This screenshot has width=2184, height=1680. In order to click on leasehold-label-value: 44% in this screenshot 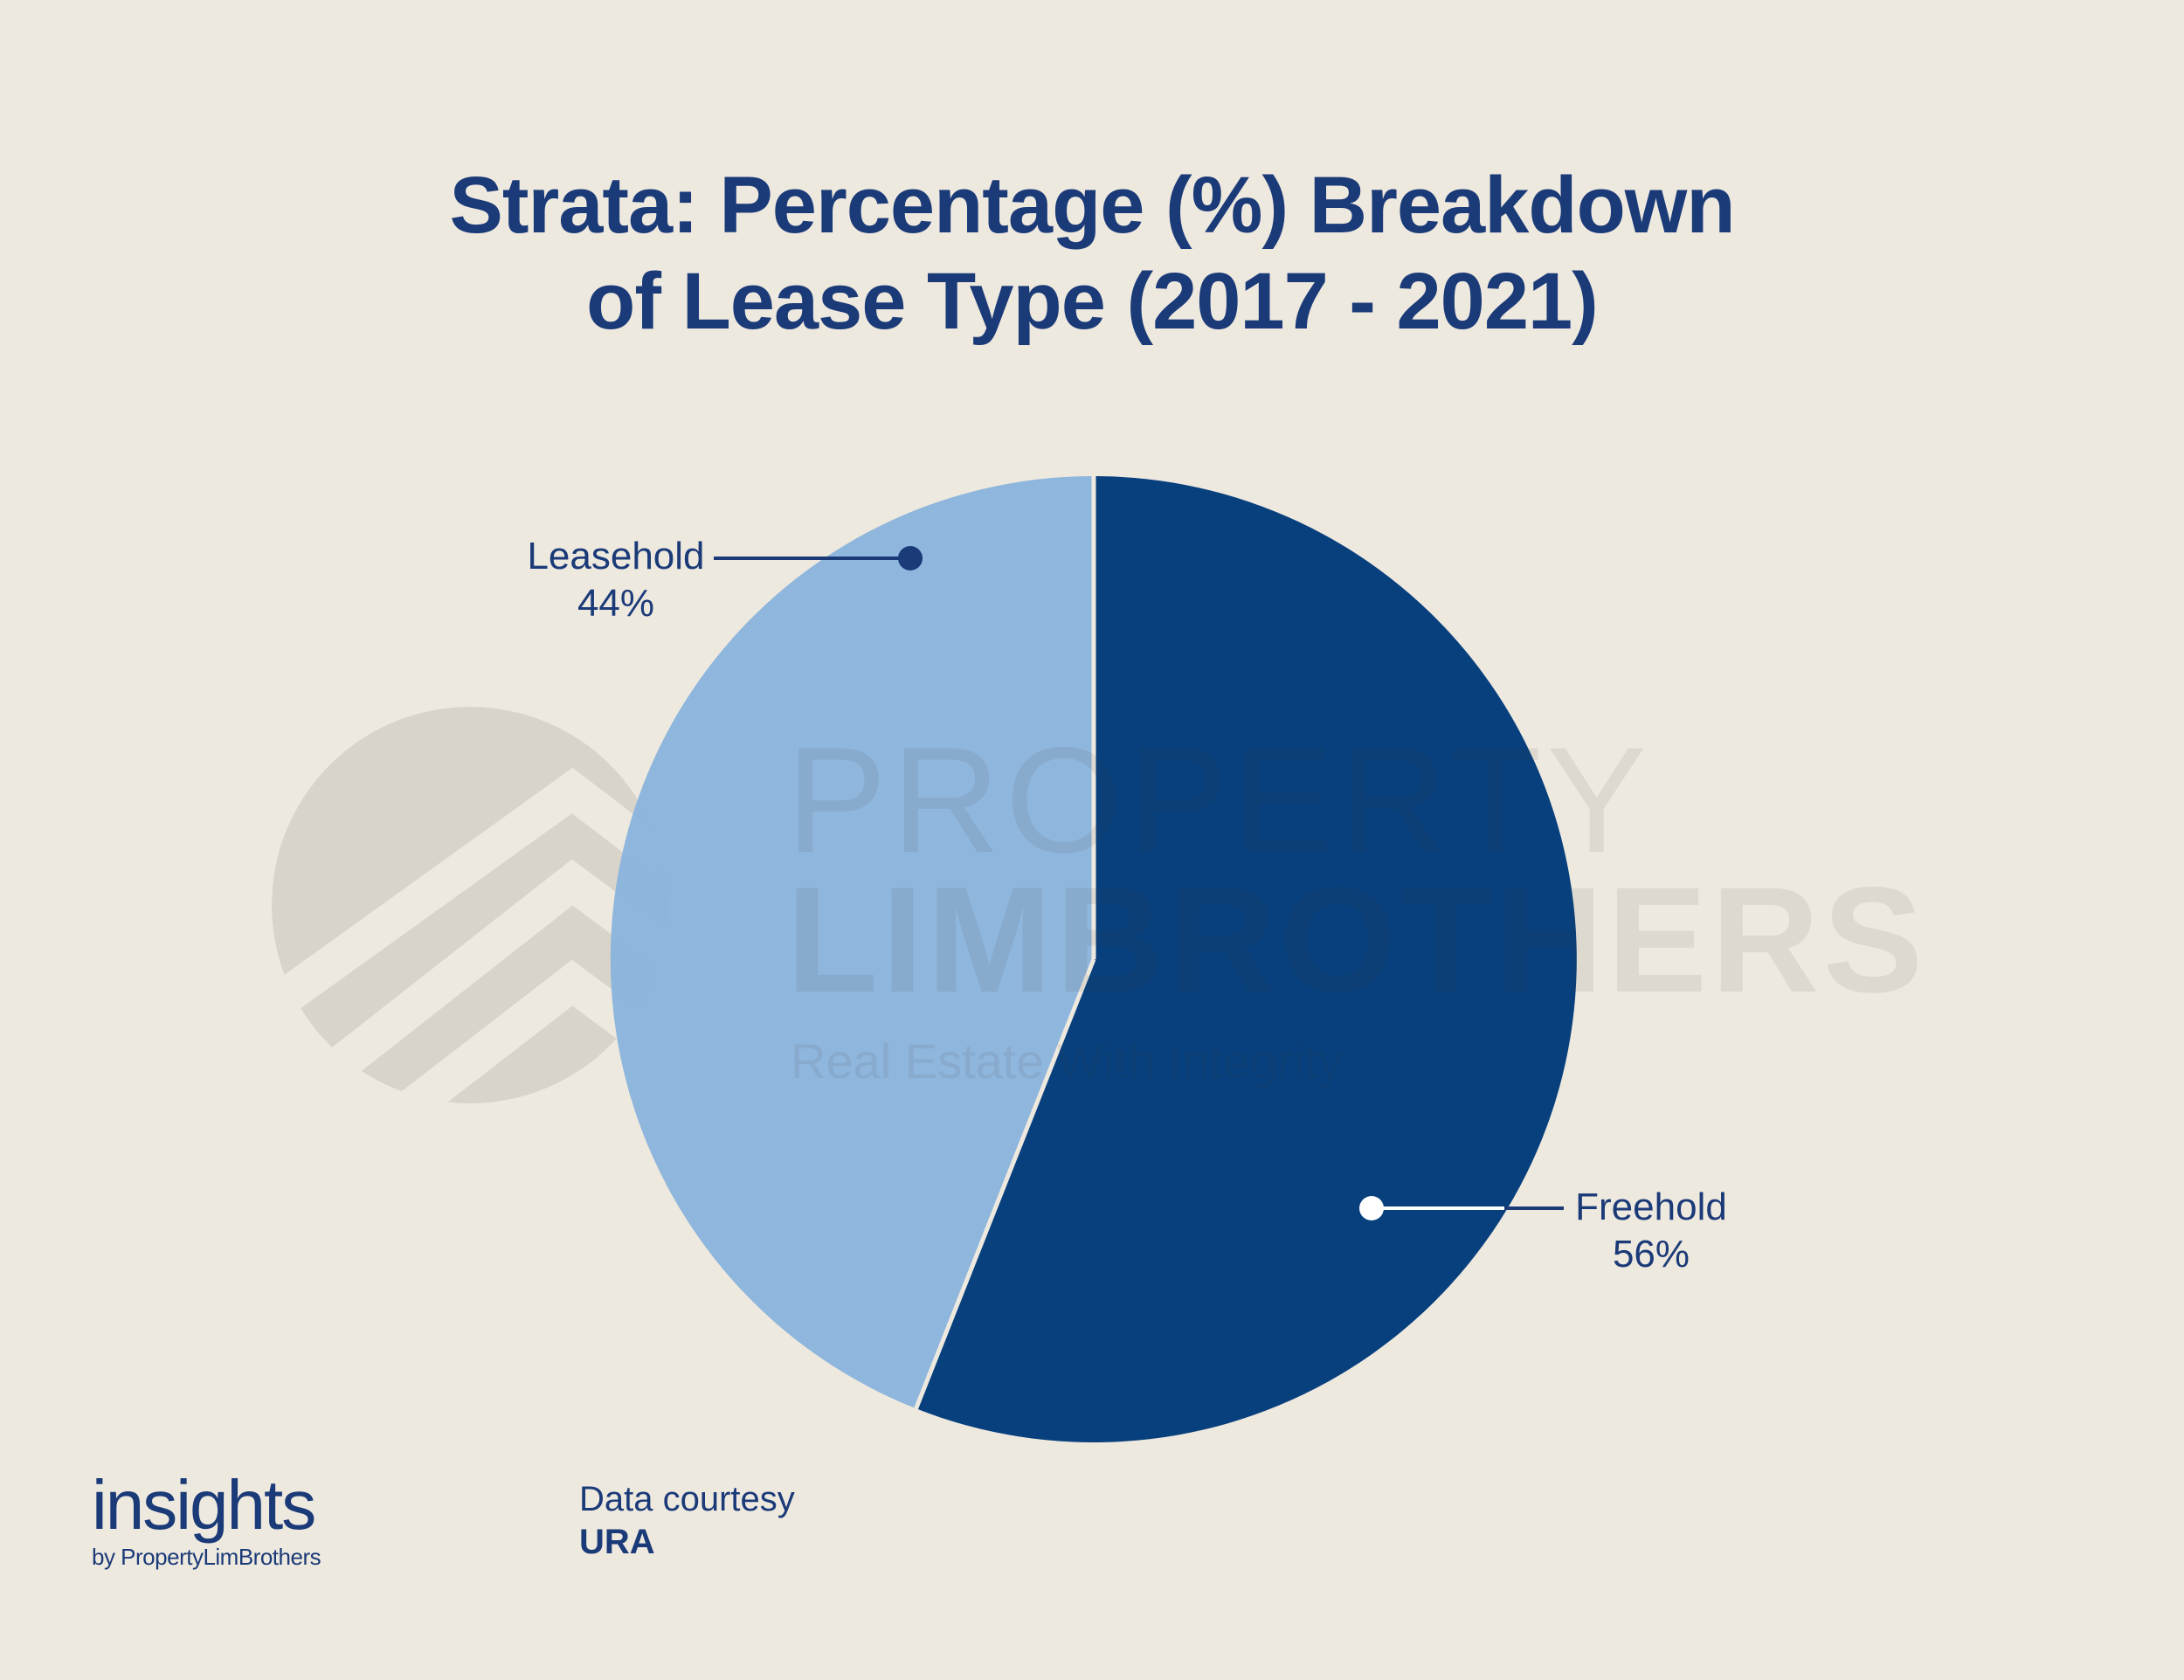, I will do `click(616, 603)`.